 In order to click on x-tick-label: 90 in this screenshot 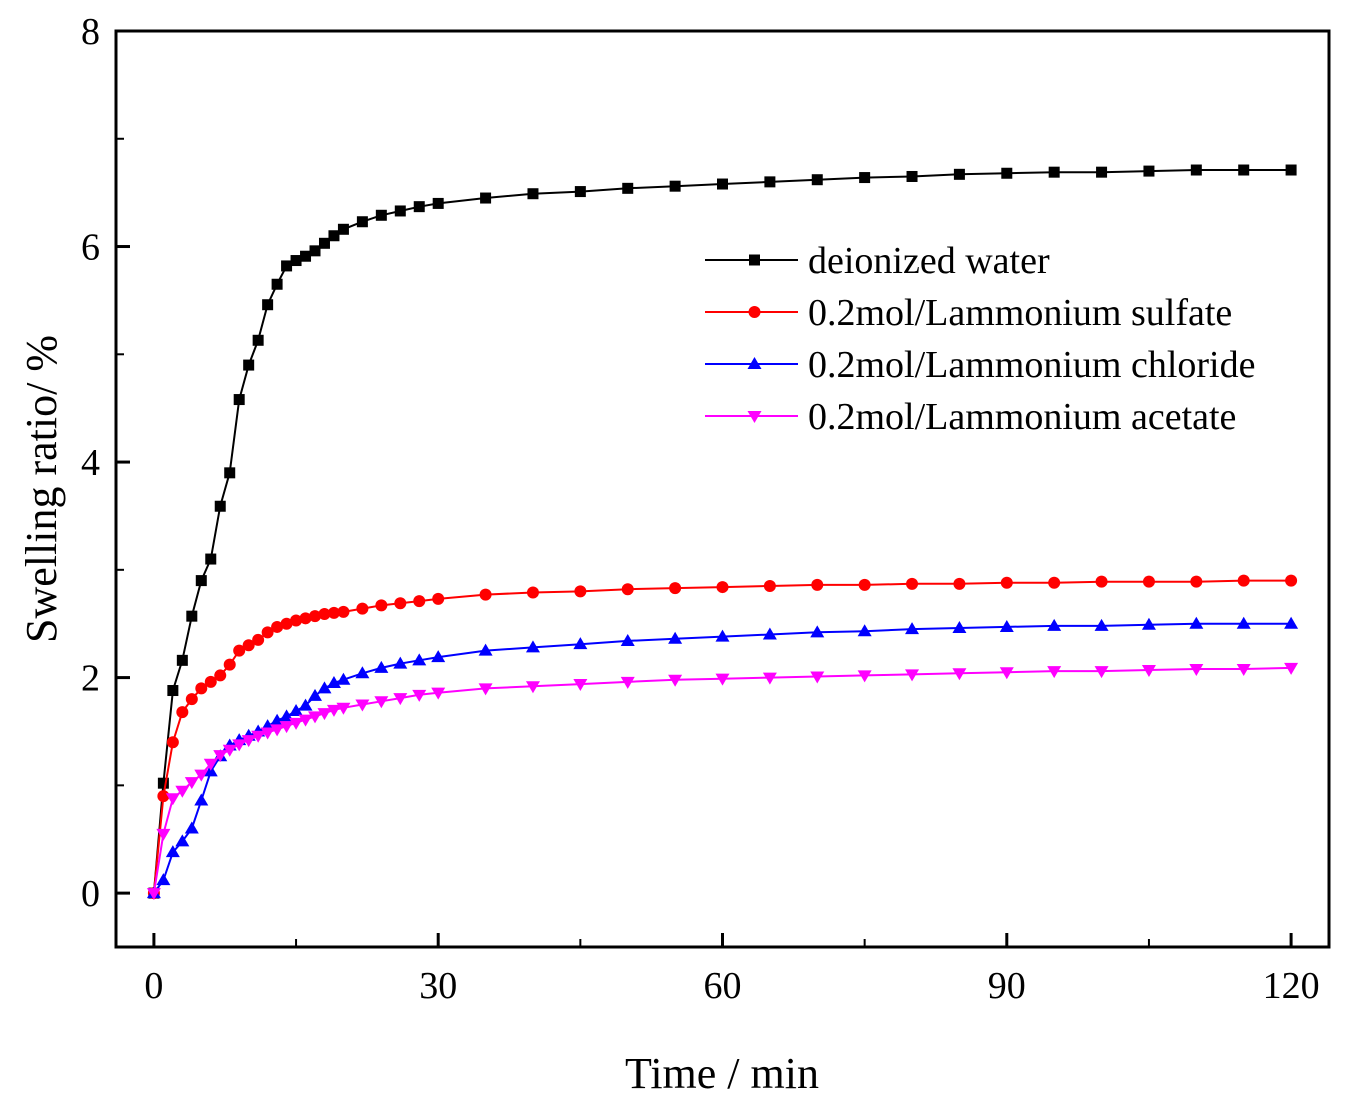, I will do `click(1007, 986)`.